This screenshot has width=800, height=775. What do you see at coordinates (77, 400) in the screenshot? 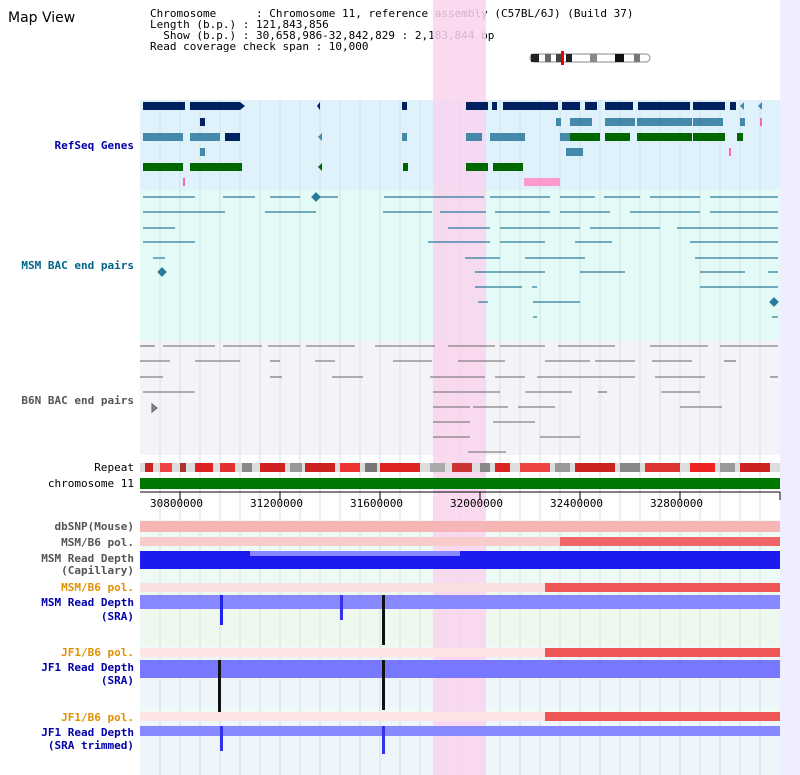
I see `track-label-b6n-bac: B6N BAC end pairs` at bounding box center [77, 400].